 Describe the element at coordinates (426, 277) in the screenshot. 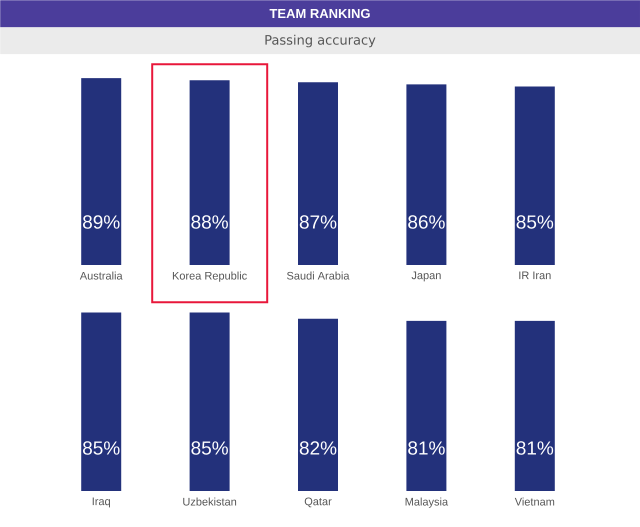

I see `x-tick-label: Japan` at that location.